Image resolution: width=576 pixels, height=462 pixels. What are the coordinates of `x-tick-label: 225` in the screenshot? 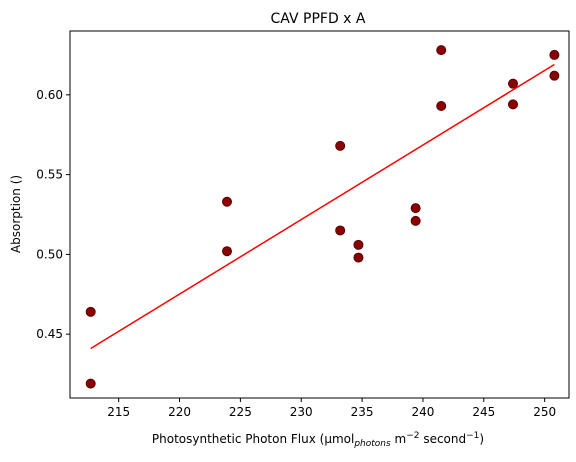 It's located at (240, 412).